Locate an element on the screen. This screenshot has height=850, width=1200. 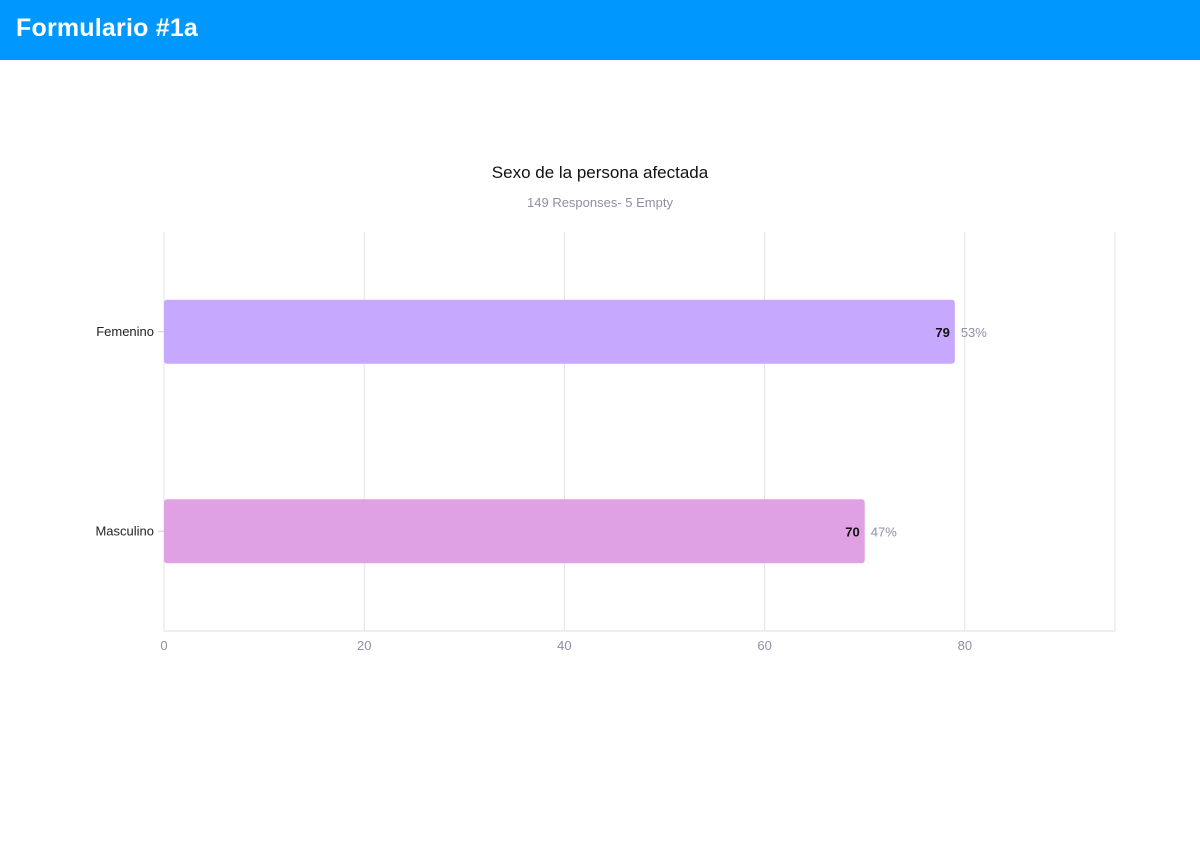
category-label: Femenino is located at coordinates (125, 331).